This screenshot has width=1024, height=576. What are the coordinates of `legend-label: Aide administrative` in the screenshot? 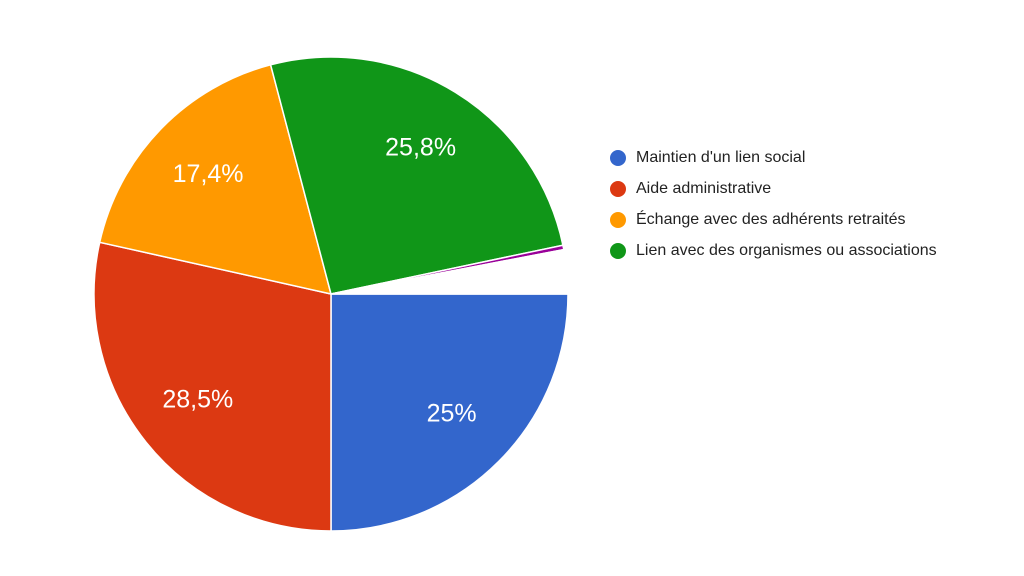 It's located at (703, 188).